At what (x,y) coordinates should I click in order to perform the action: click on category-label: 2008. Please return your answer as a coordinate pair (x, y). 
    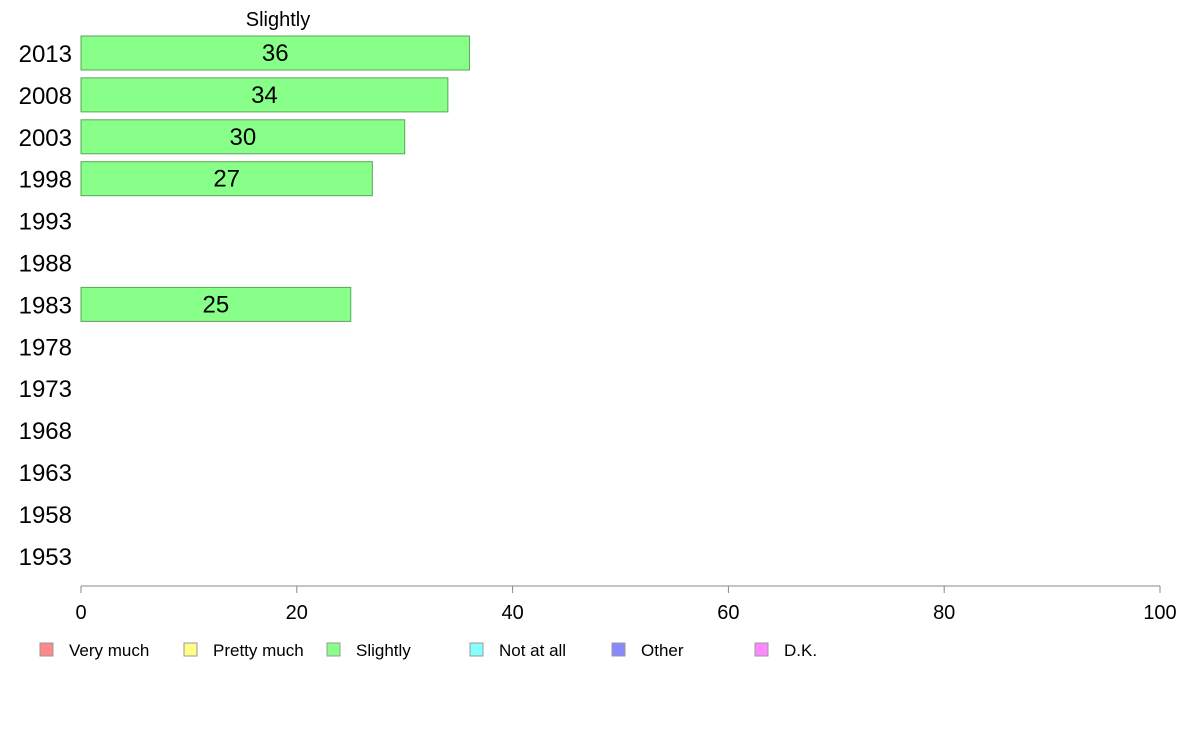
    Looking at the image, I should click on (45, 96).